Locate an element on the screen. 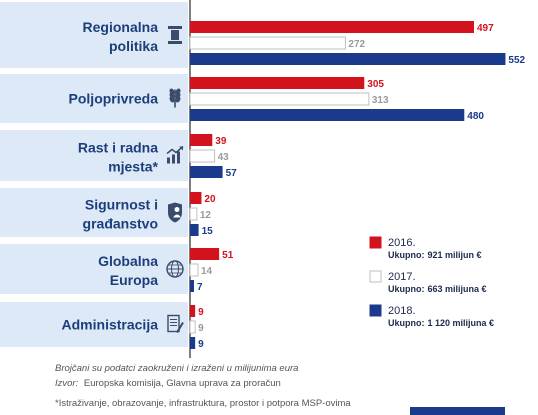  value-label: 39 is located at coordinates (221, 141).